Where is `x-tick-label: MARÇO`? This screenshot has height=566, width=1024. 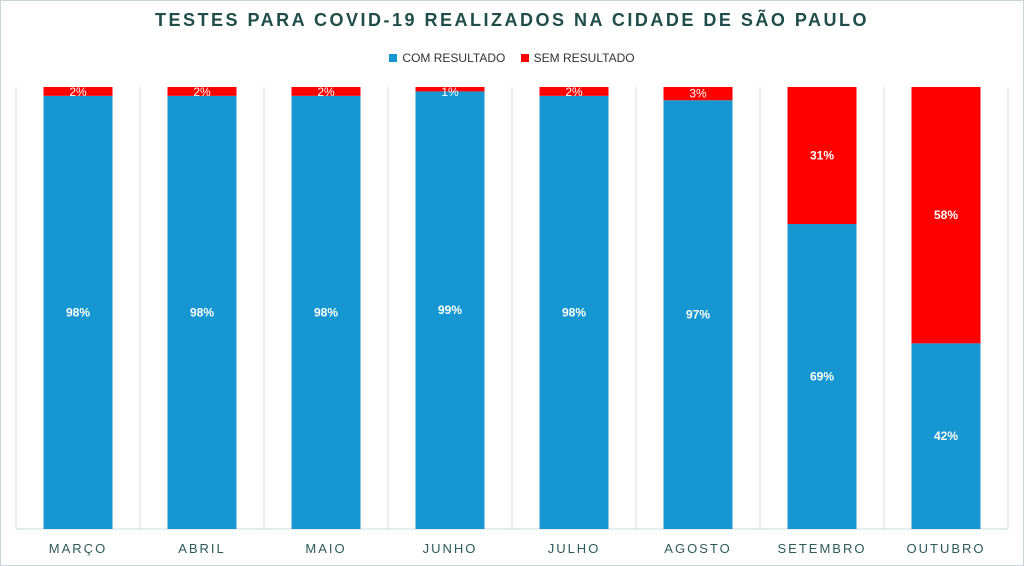 x-tick-label: MARÇO is located at coordinates (78, 548).